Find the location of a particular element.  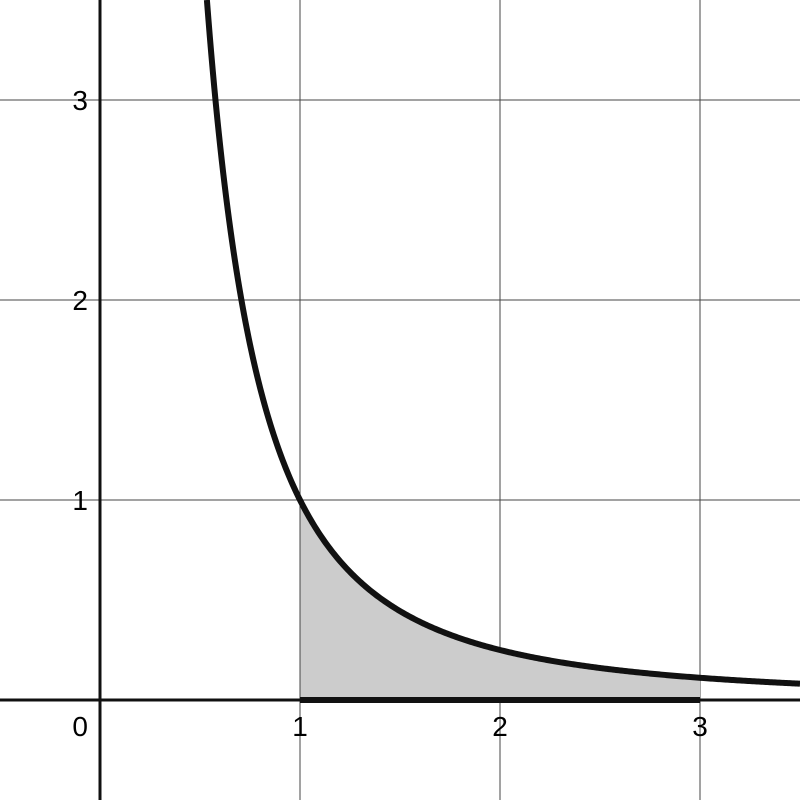

x-tick-label: 3 is located at coordinates (700, 726).